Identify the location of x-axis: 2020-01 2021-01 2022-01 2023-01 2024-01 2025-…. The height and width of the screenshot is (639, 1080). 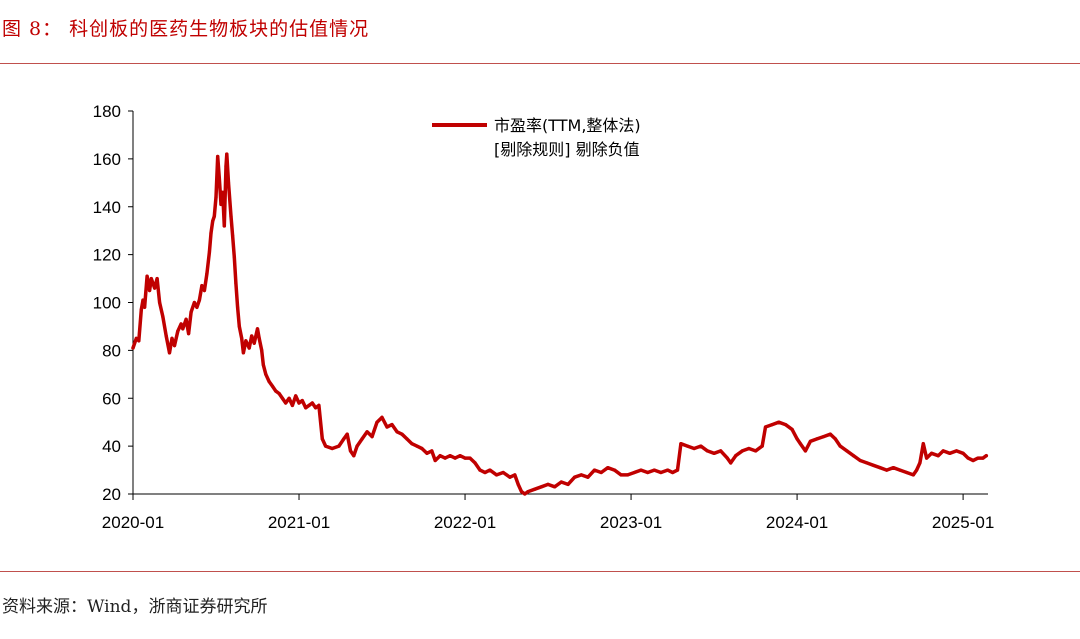
(548, 512).